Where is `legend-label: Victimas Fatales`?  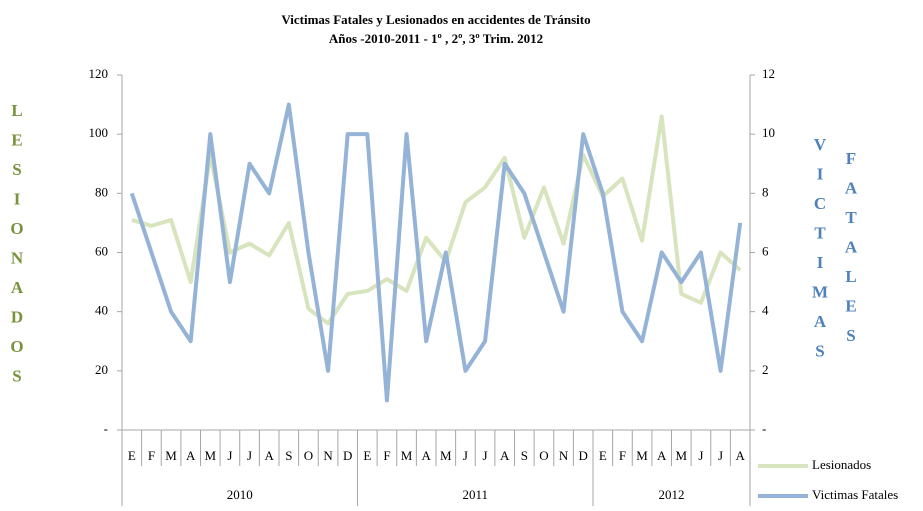 legend-label: Victimas Fatales is located at coordinates (855, 494).